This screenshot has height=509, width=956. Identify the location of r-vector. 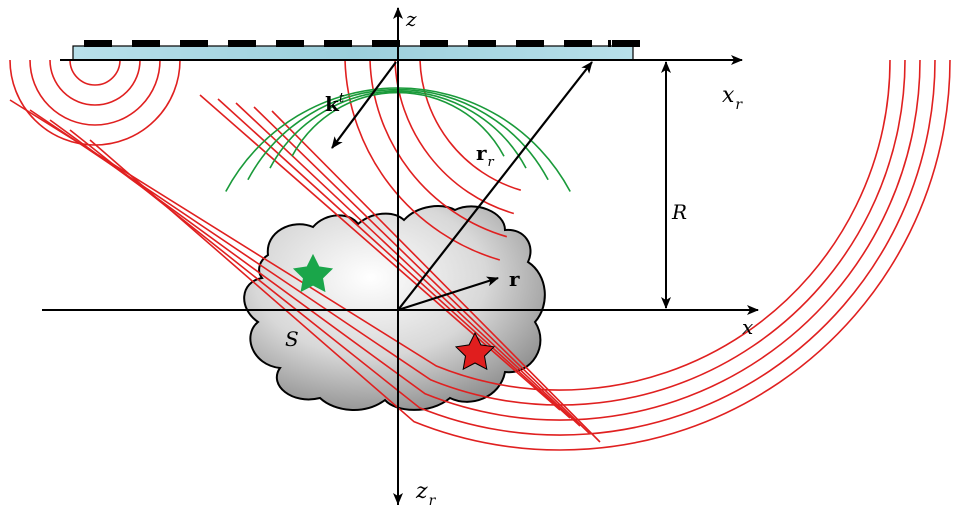
(448, 294).